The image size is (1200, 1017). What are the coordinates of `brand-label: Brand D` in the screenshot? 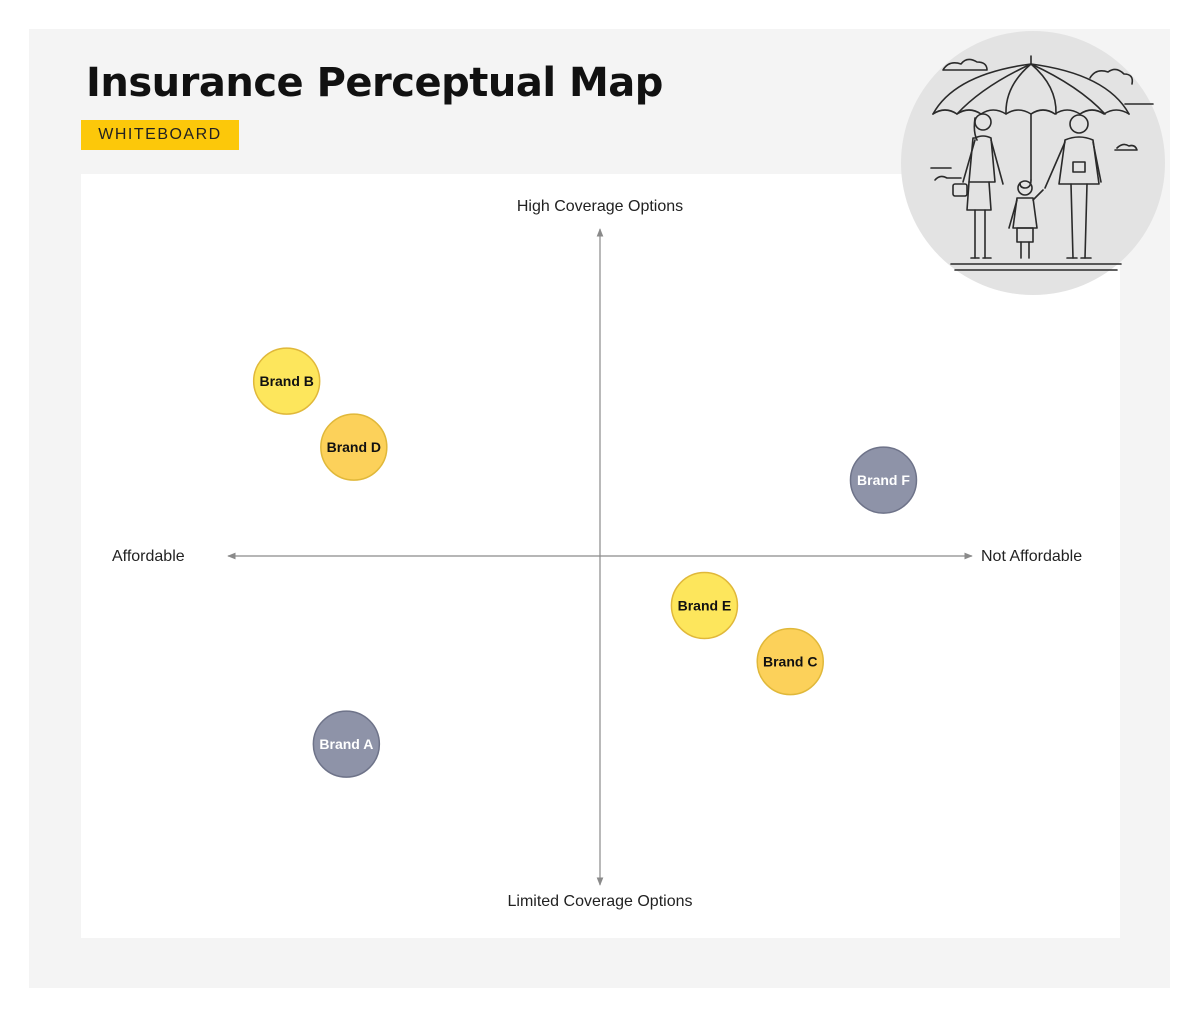 It's located at (354, 447).